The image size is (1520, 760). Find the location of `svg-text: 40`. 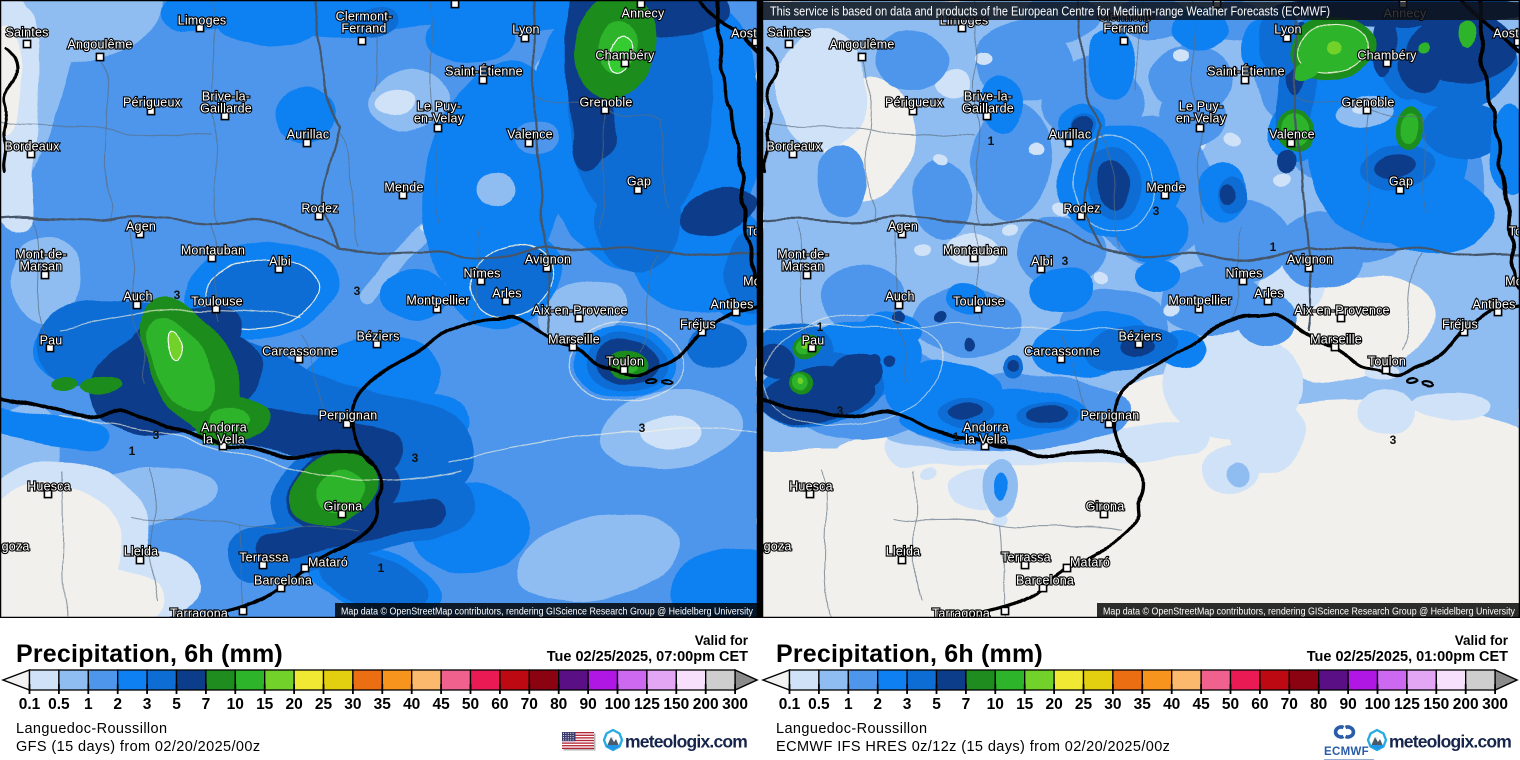

svg-text: 40 is located at coordinates (411, 704).